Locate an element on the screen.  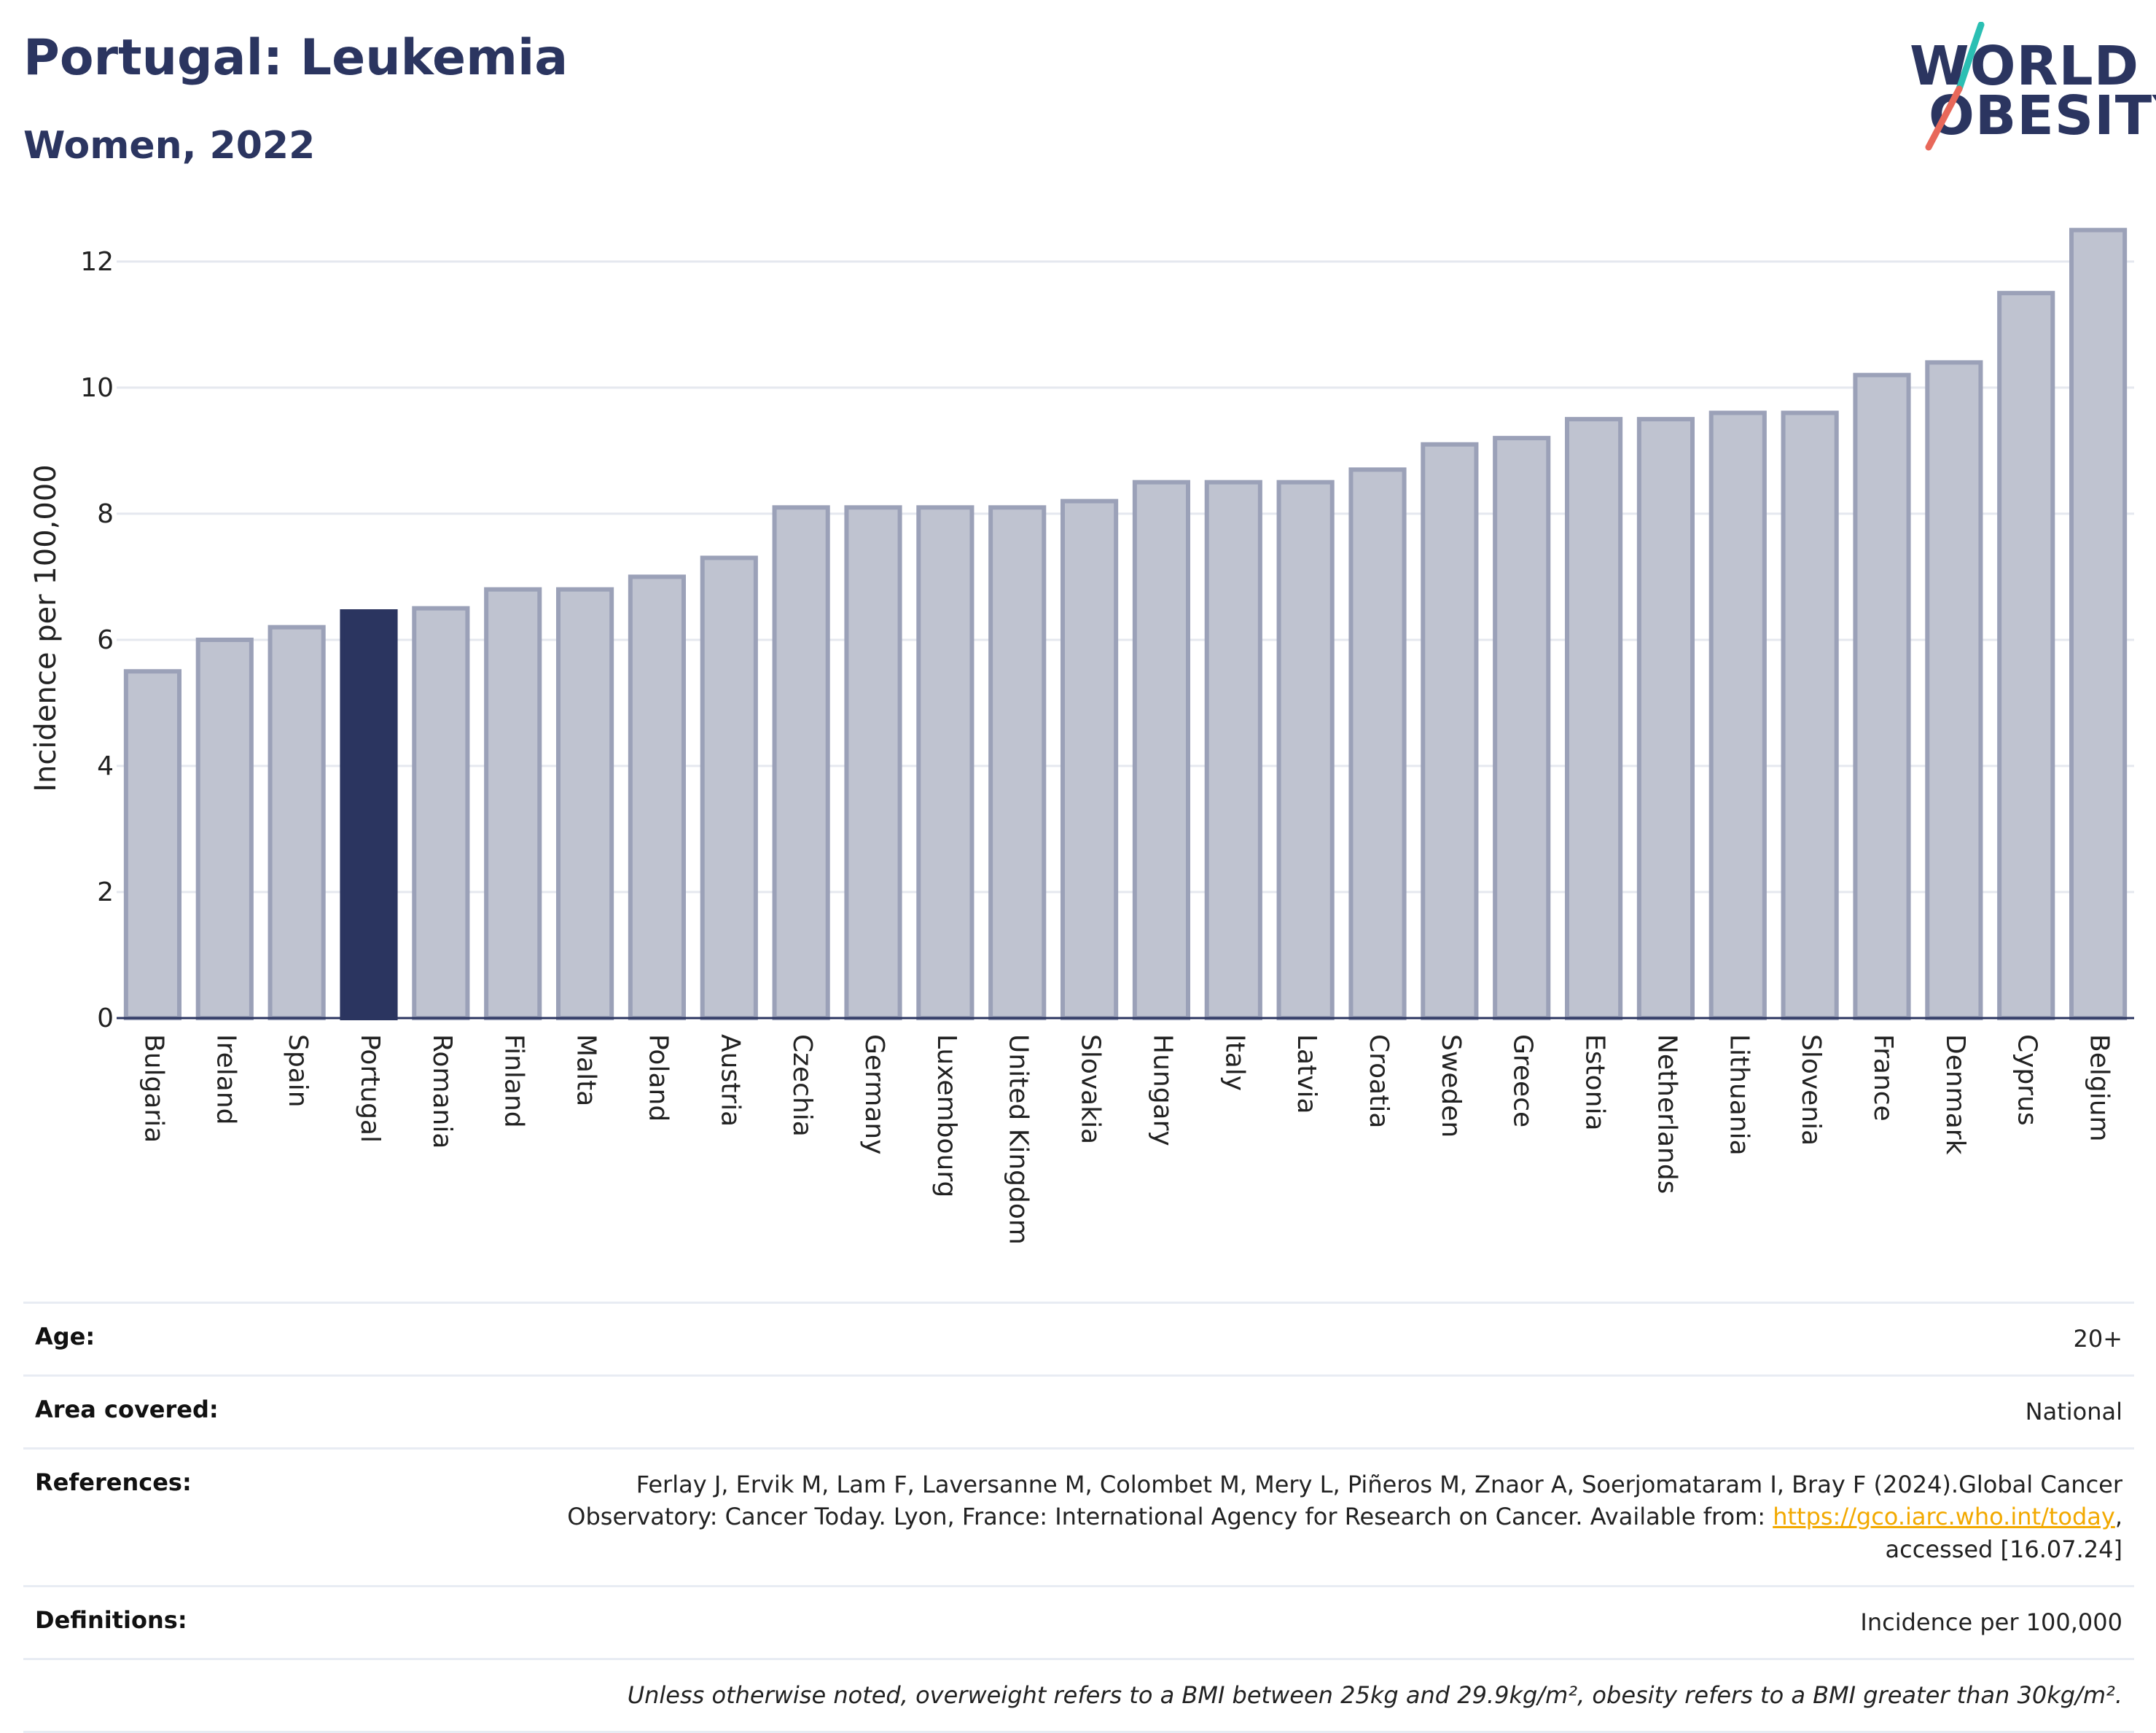
meta-row-area: Area covered: National is located at coordinates (1079, 1411).